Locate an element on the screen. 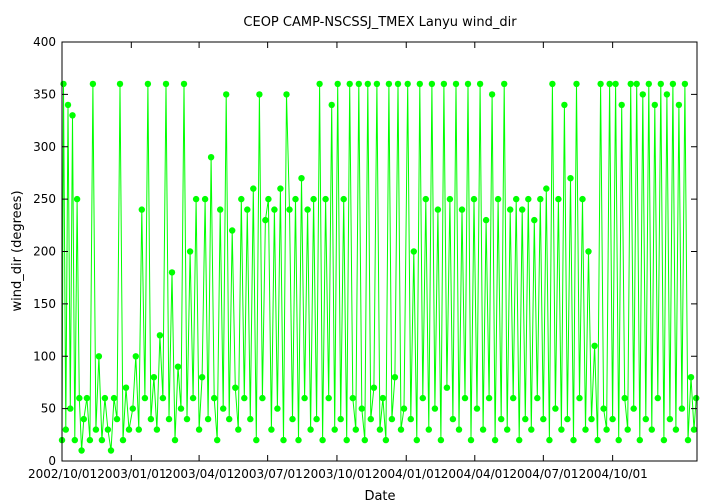 This screenshot has height=504, width=720. y-tick-label: 150 is located at coordinates (44, 304).